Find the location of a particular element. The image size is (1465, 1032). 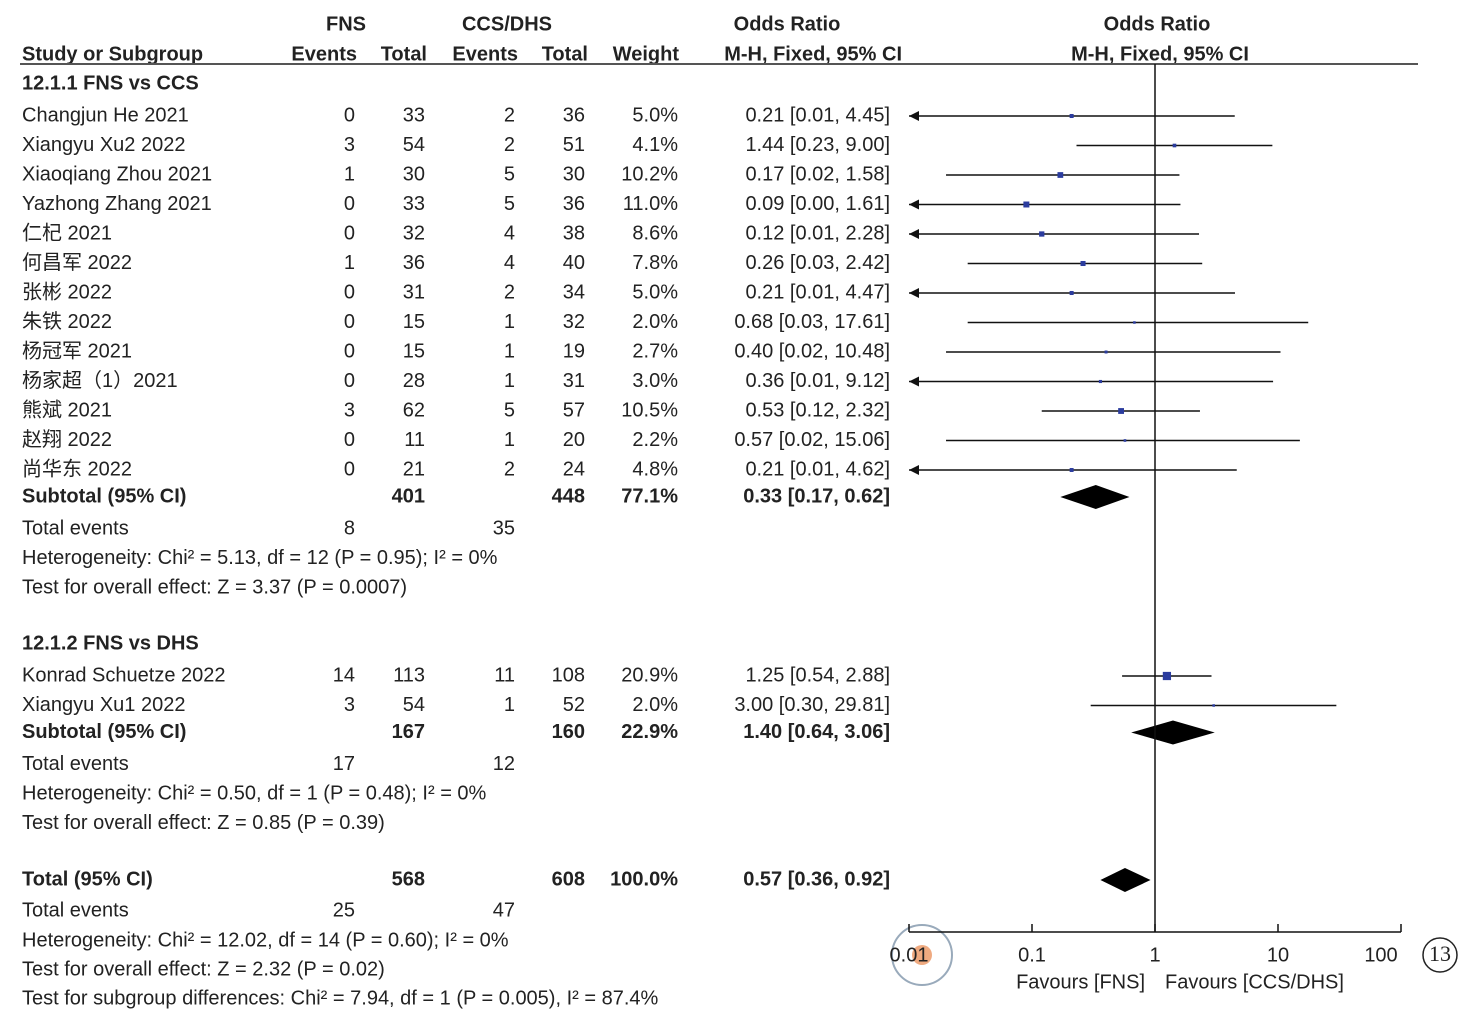

cell-n2: 38 is located at coordinates (574, 233).